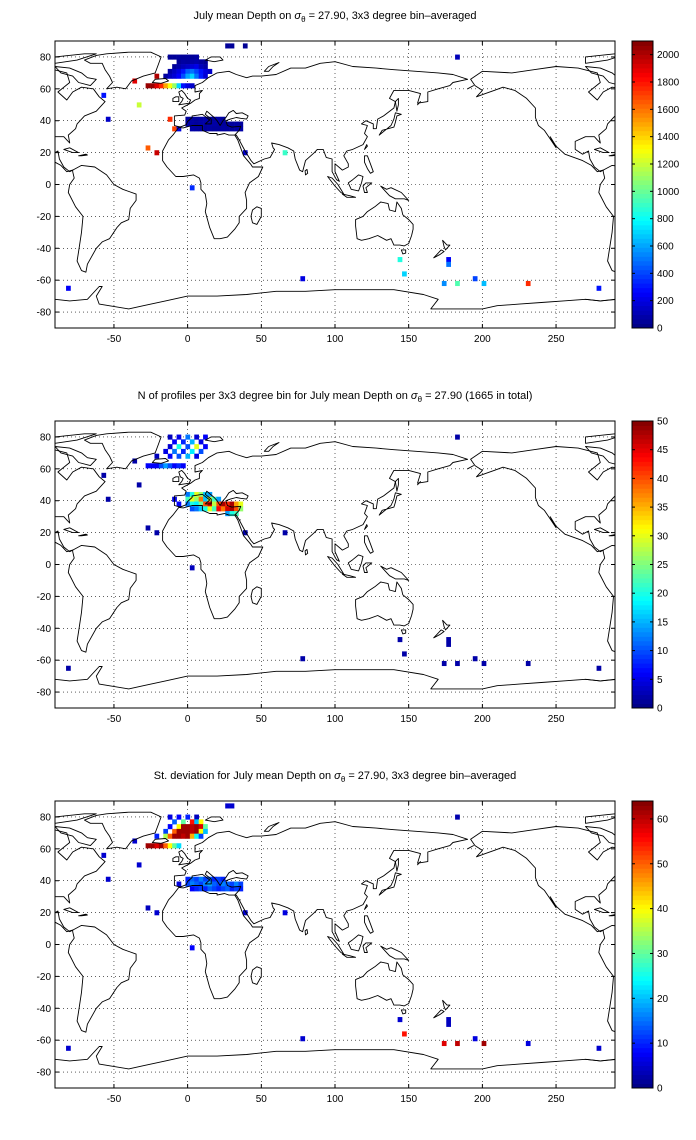  Describe the element at coordinates (668, 83) in the screenshot. I see `colorbar-tick-label: 1800` at that location.